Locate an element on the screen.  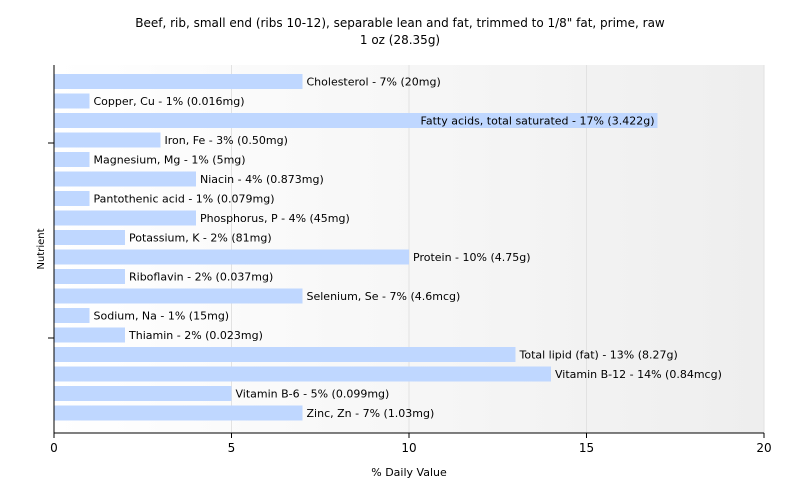
x-tick-label: 20 is located at coordinates (763, 448).